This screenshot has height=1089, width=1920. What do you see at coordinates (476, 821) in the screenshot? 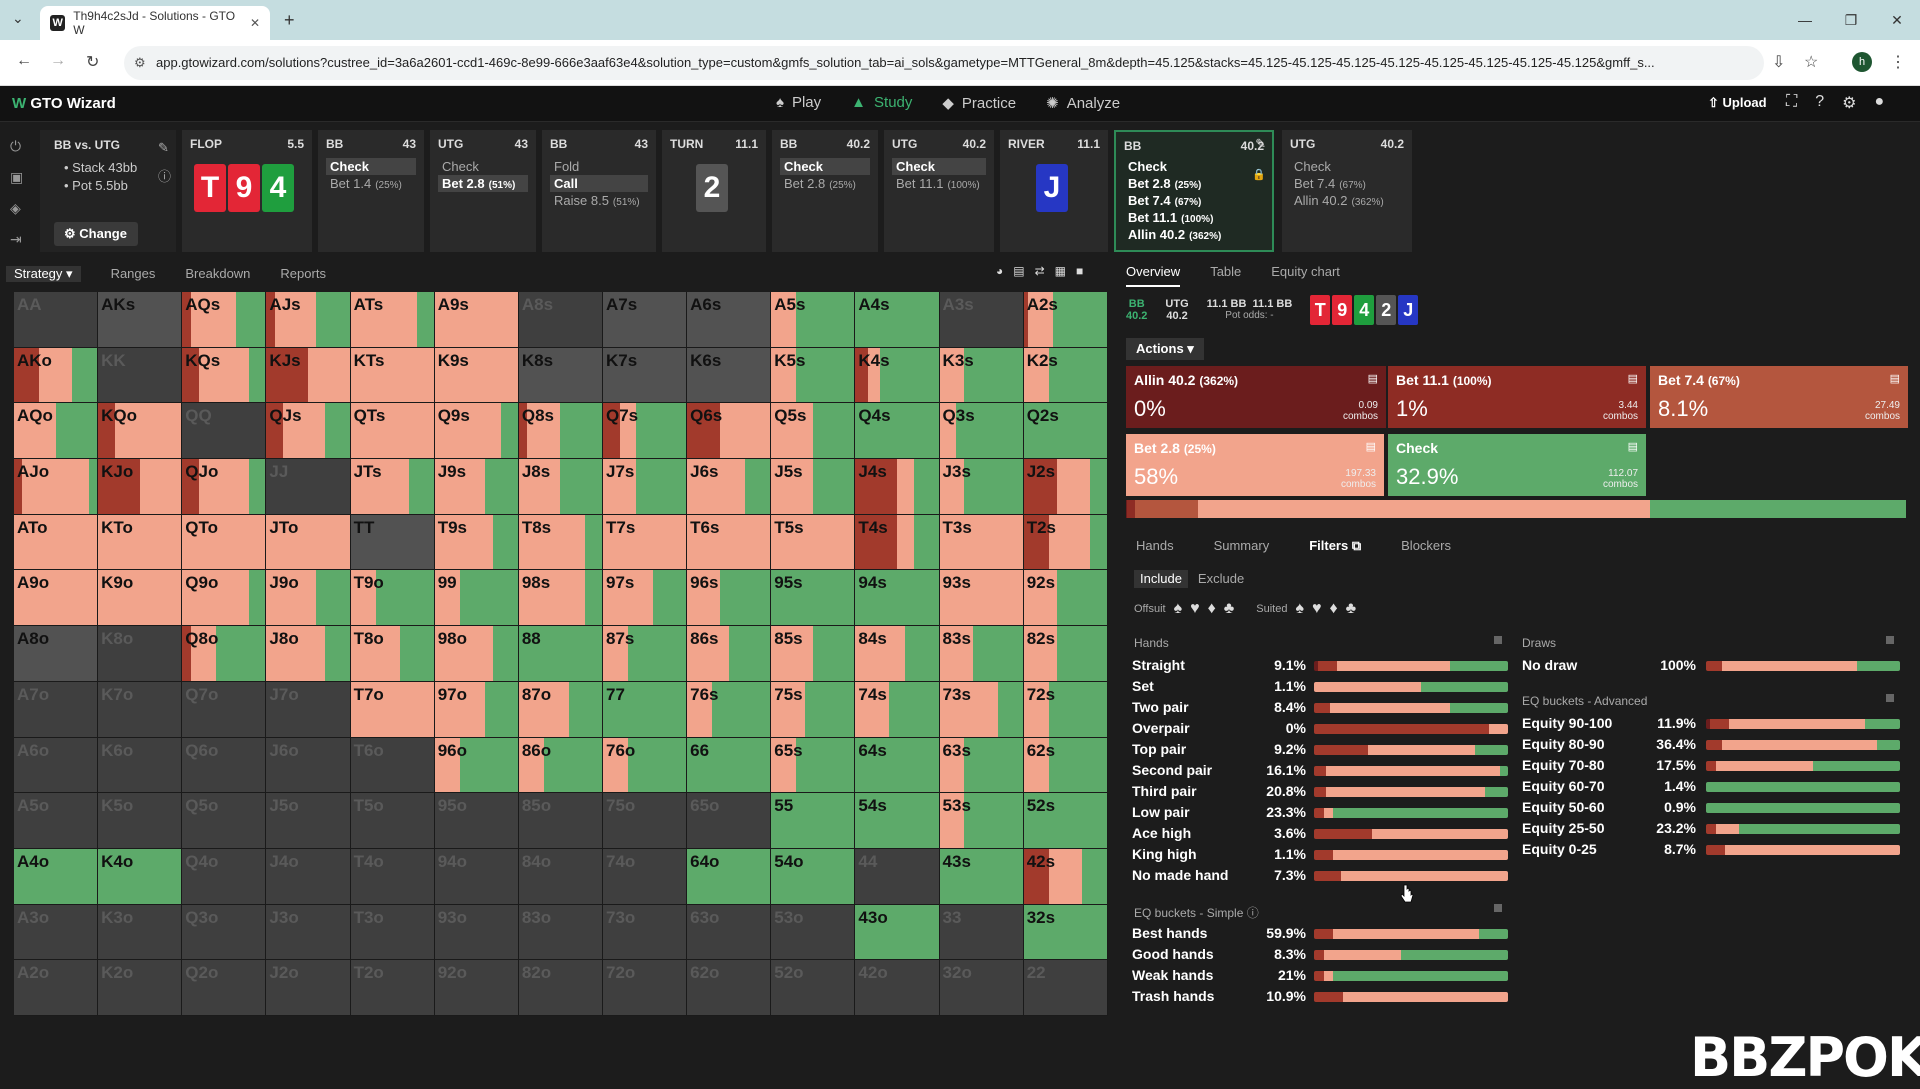
I see `hand-cell: 95o` at bounding box center [476, 821].